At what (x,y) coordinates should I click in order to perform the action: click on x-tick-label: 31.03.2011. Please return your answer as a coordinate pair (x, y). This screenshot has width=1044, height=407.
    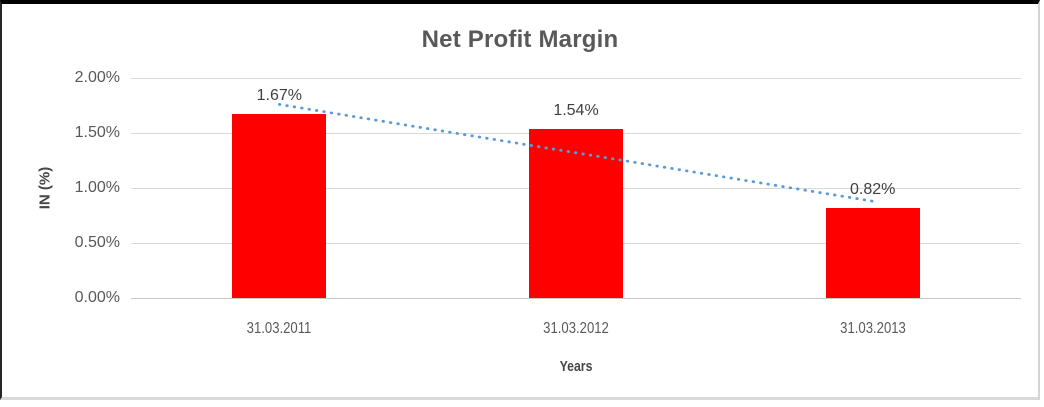
    Looking at the image, I should click on (279, 328).